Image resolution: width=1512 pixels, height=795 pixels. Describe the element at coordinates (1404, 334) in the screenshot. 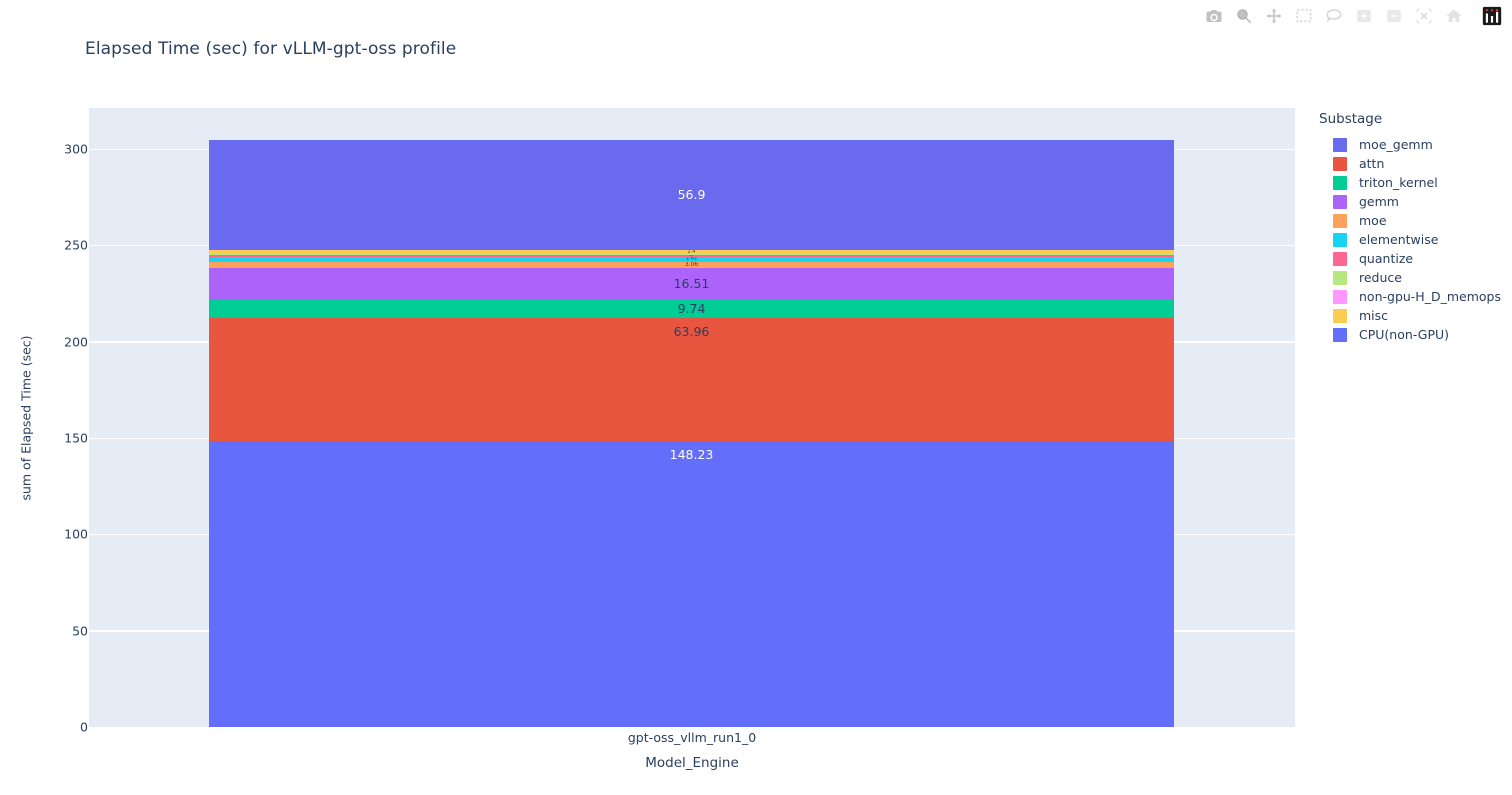

I see `legend-label-CPU-non-GPU: CPU(non-GPU)` at that location.